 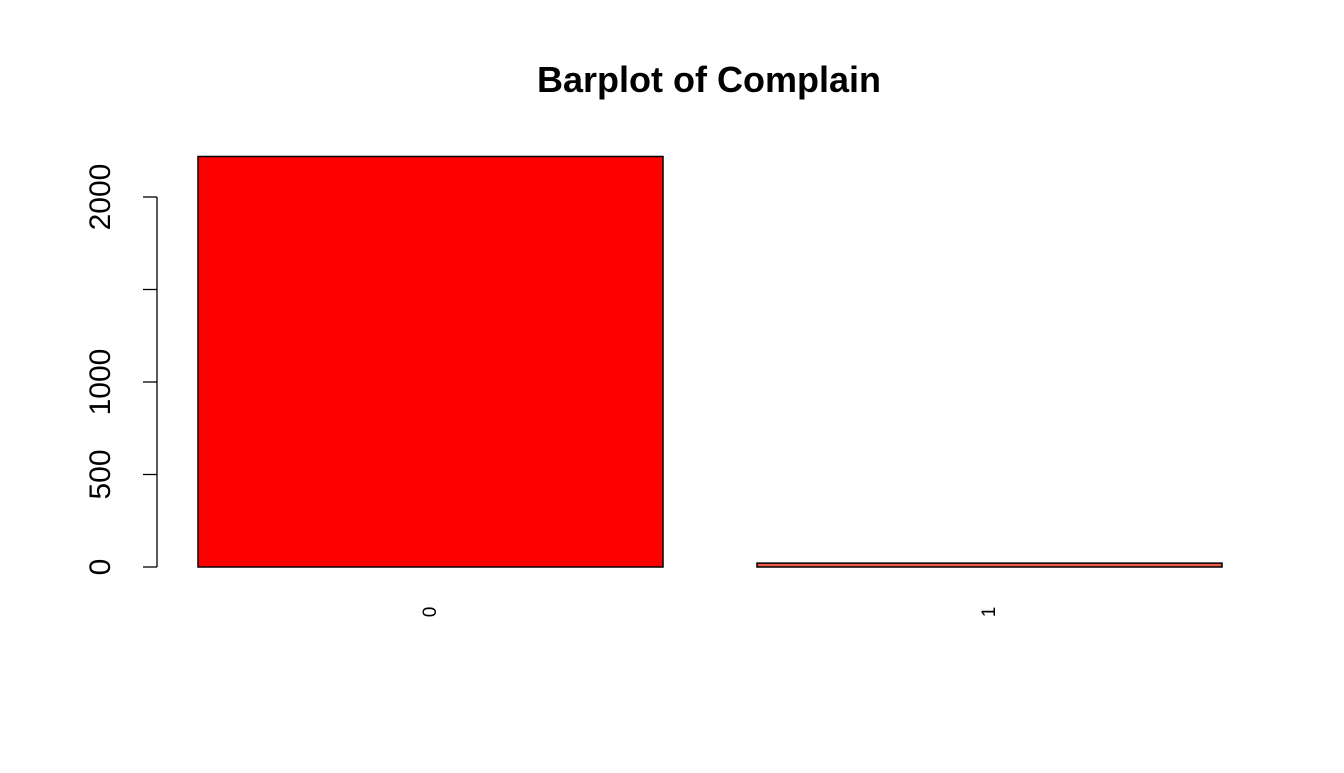 What do you see at coordinates (100, 197) in the screenshot?
I see `y-tick-label: 2000` at bounding box center [100, 197].